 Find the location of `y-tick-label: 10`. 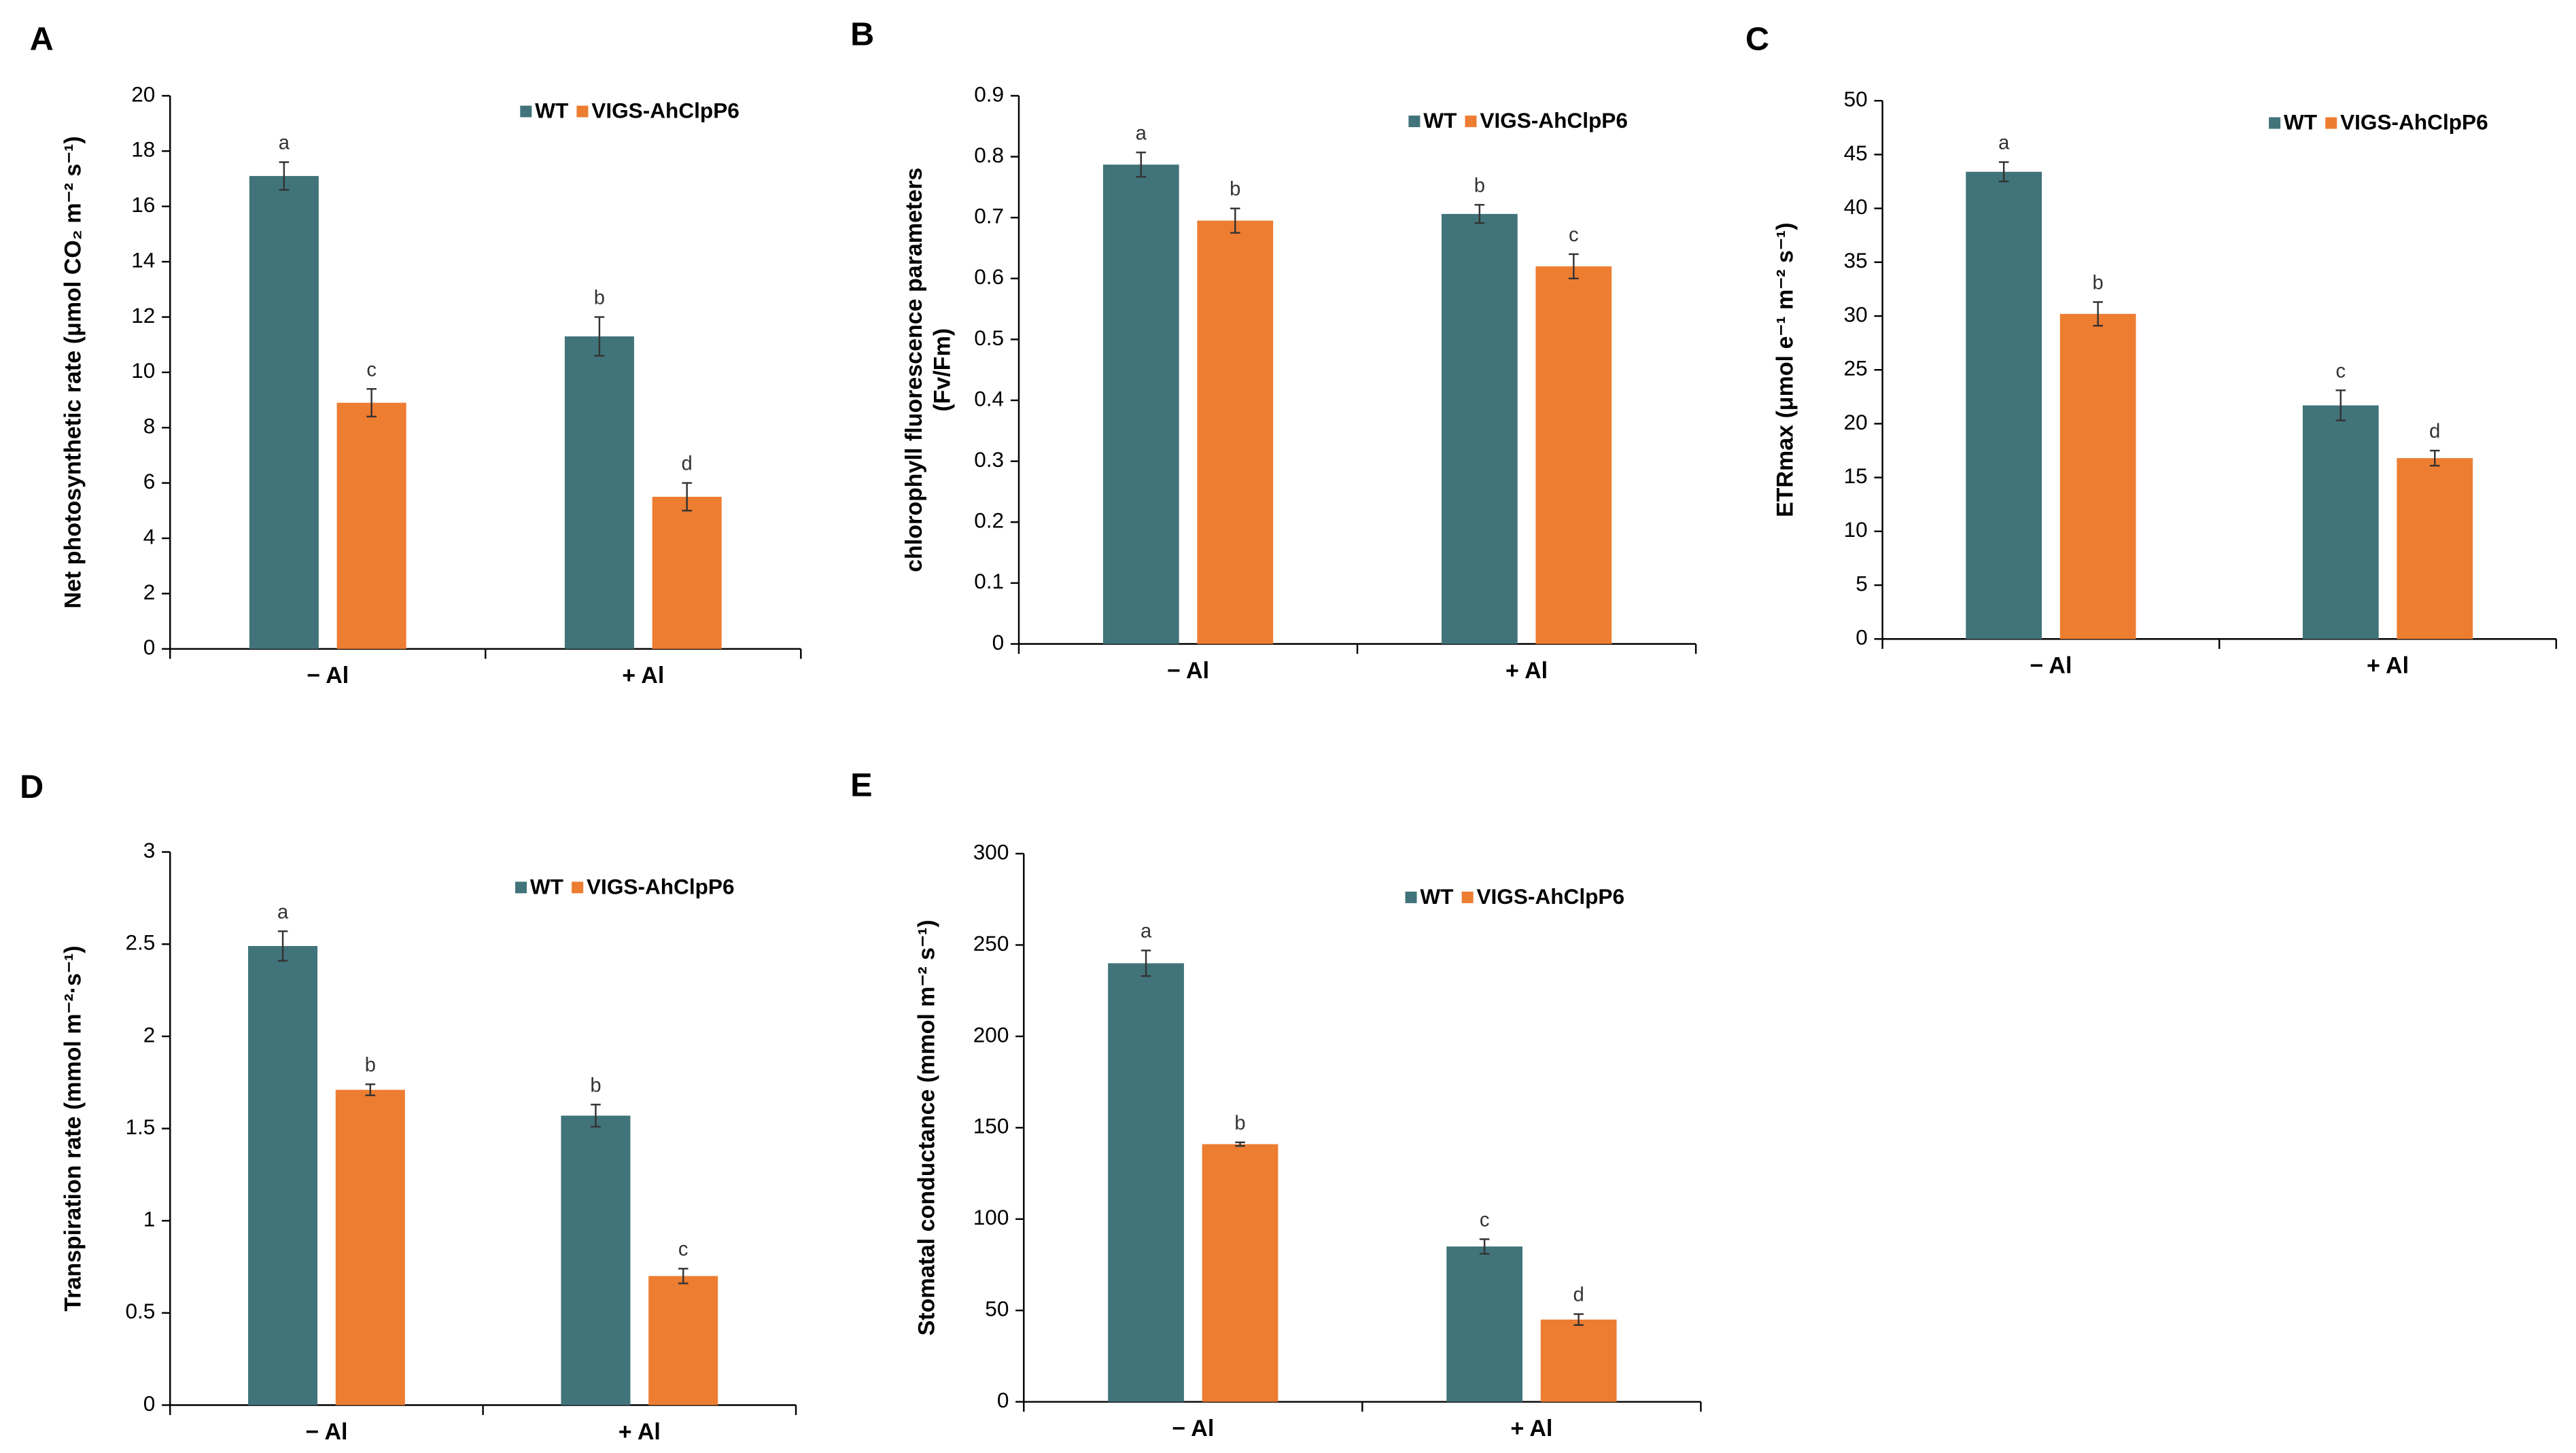

y-tick-label: 10 is located at coordinates (1856, 529).